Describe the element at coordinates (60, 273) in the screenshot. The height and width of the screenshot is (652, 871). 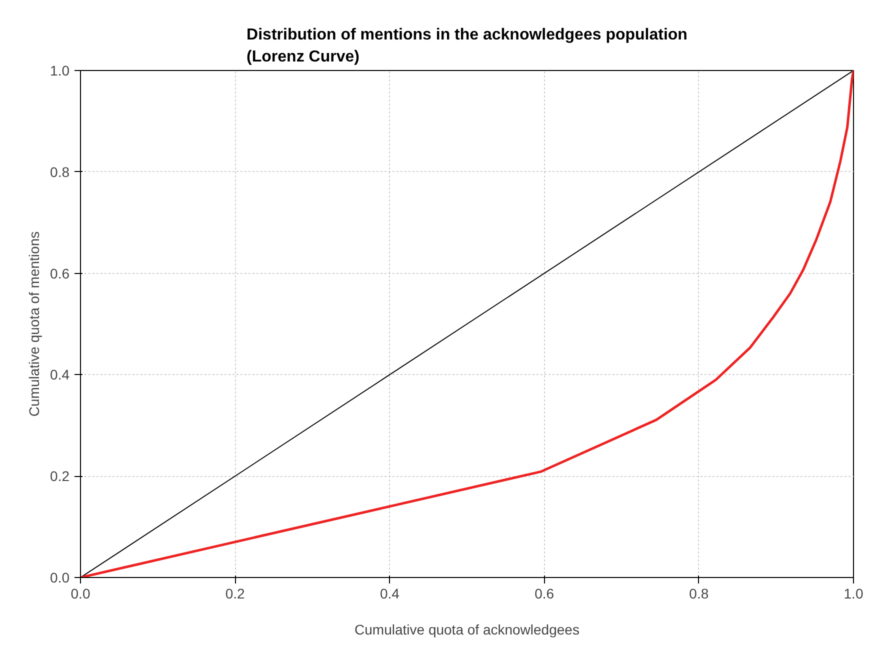
I see `y-tick-label: 0.6` at that location.